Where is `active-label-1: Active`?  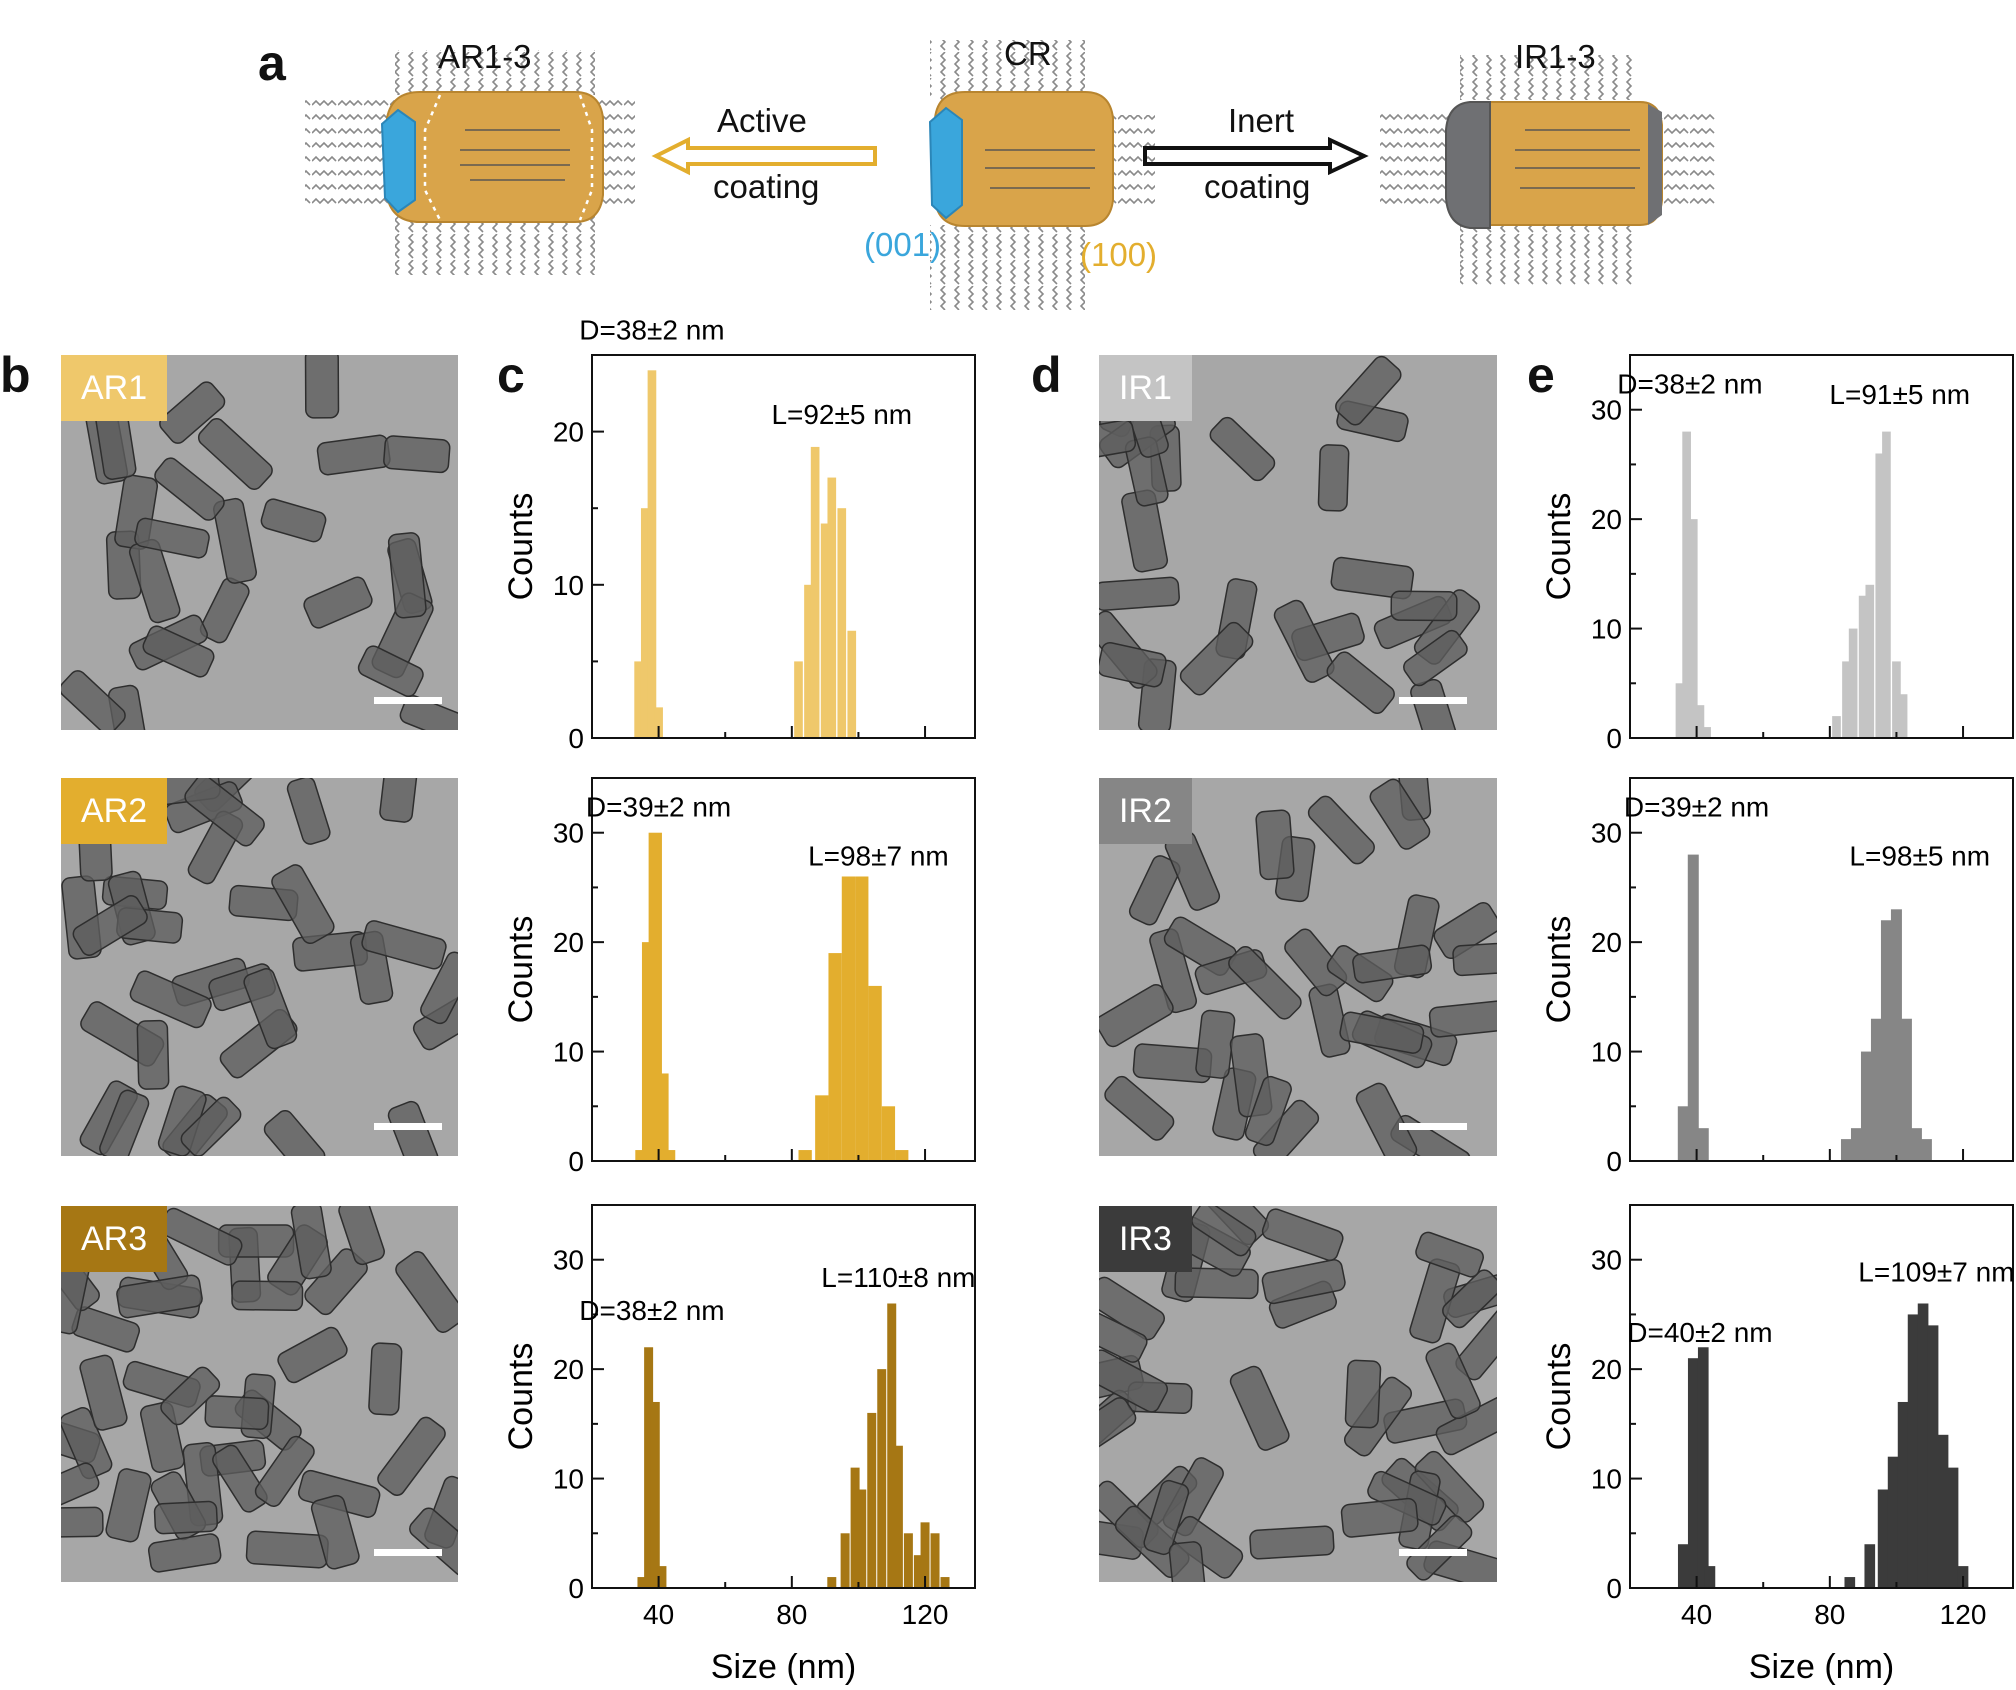 active-label-1: Active is located at coordinates (762, 120).